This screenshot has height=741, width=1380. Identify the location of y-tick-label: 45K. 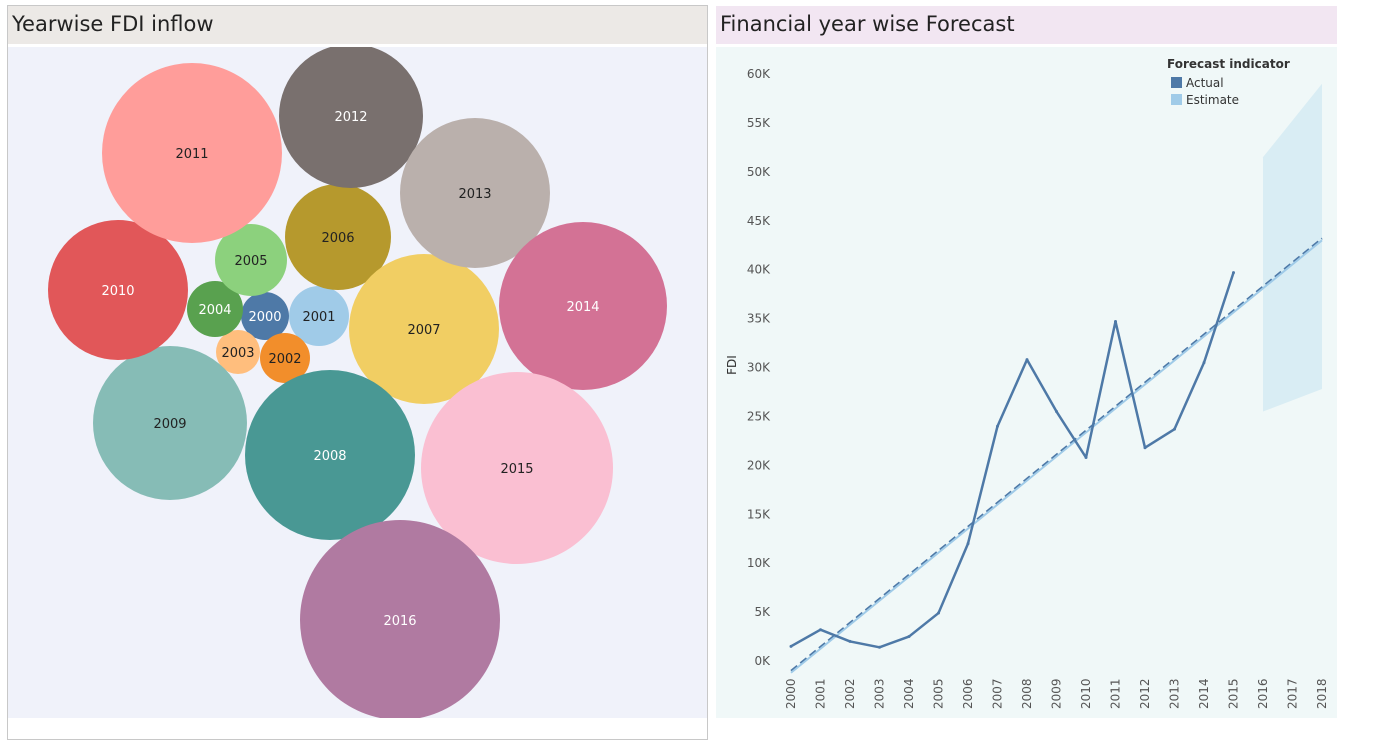
(759, 221).